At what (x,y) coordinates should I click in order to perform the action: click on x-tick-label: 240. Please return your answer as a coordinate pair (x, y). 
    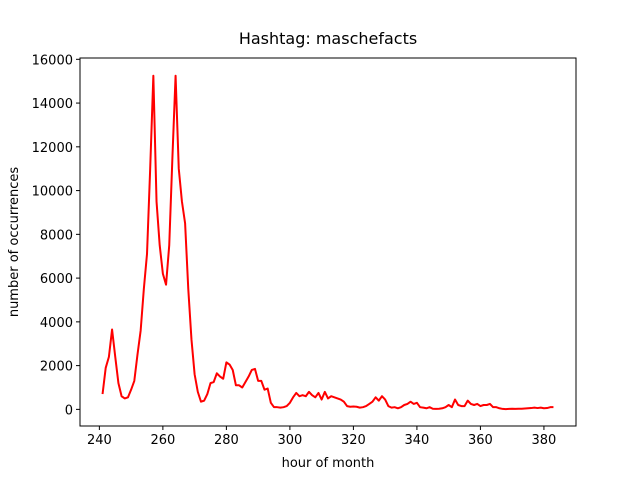
    Looking at the image, I should click on (99, 440).